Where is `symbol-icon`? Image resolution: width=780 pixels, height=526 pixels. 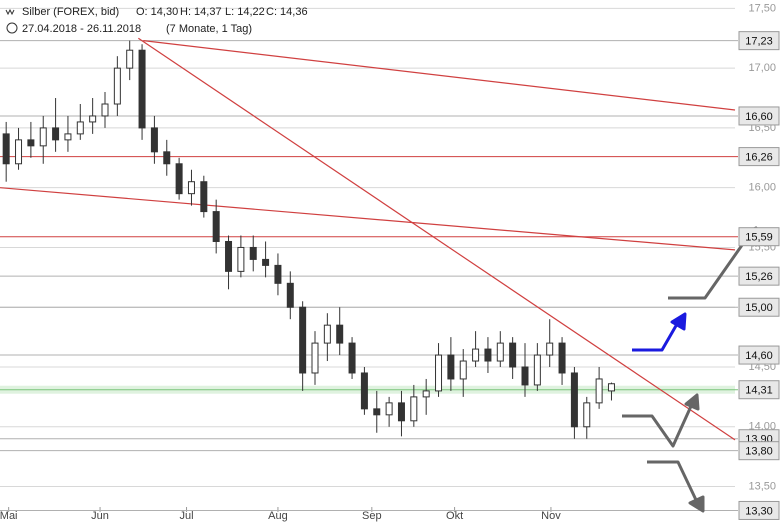
symbol-icon is located at coordinates (10, 12).